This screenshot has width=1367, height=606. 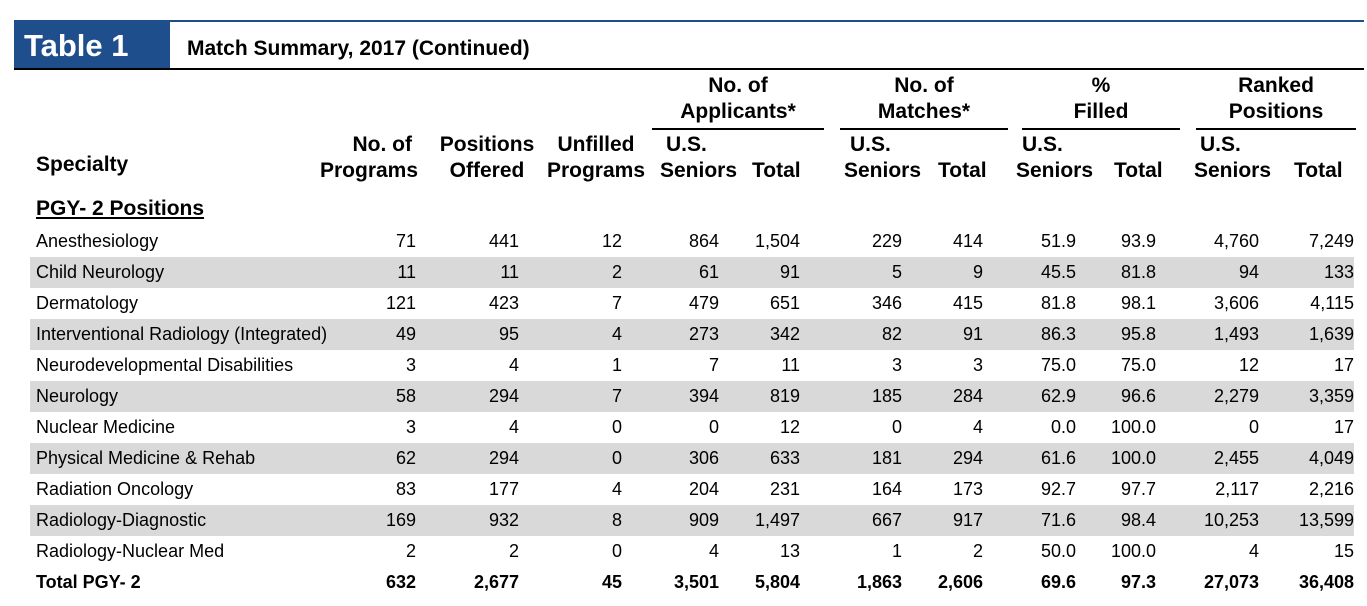 What do you see at coordinates (759, 582) in the screenshot?
I see `cell-applicants-total: 5,804` at bounding box center [759, 582].